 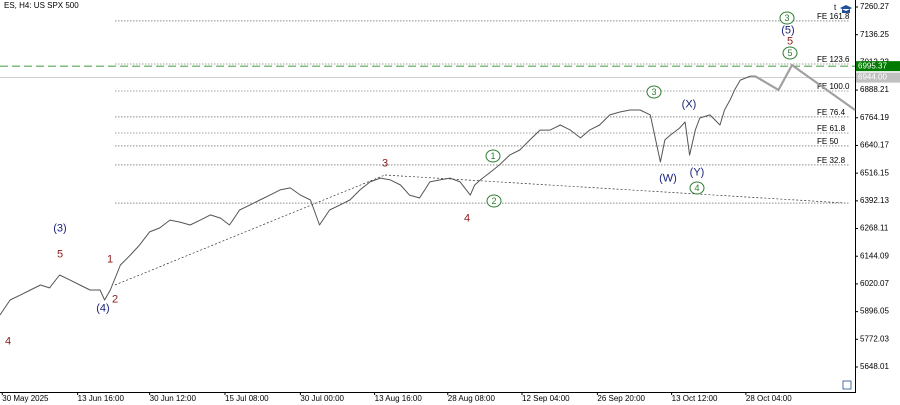 What do you see at coordinates (697, 172) in the screenshot?
I see `wave-label: (Y)` at bounding box center [697, 172].